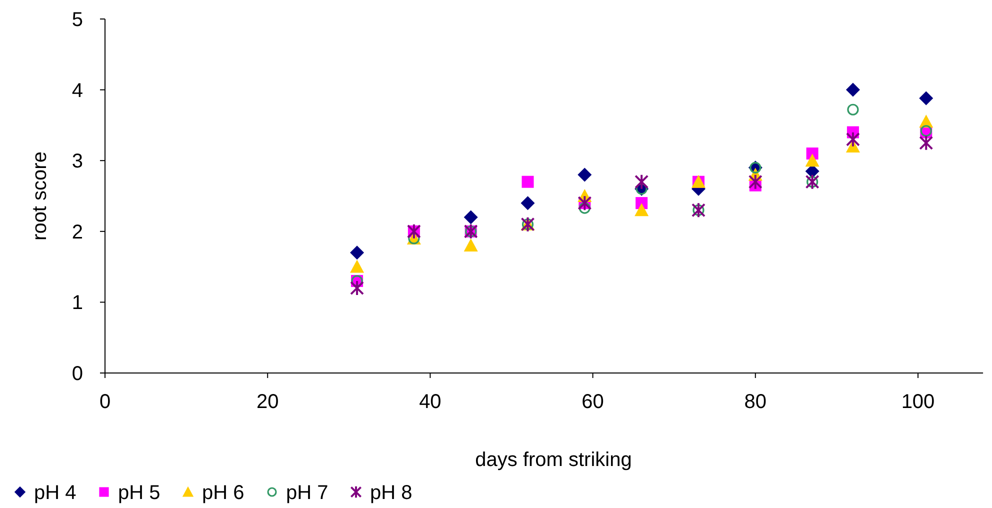 This screenshot has width=992, height=508. I want to click on x-tick-label: 100, so click(918, 402).